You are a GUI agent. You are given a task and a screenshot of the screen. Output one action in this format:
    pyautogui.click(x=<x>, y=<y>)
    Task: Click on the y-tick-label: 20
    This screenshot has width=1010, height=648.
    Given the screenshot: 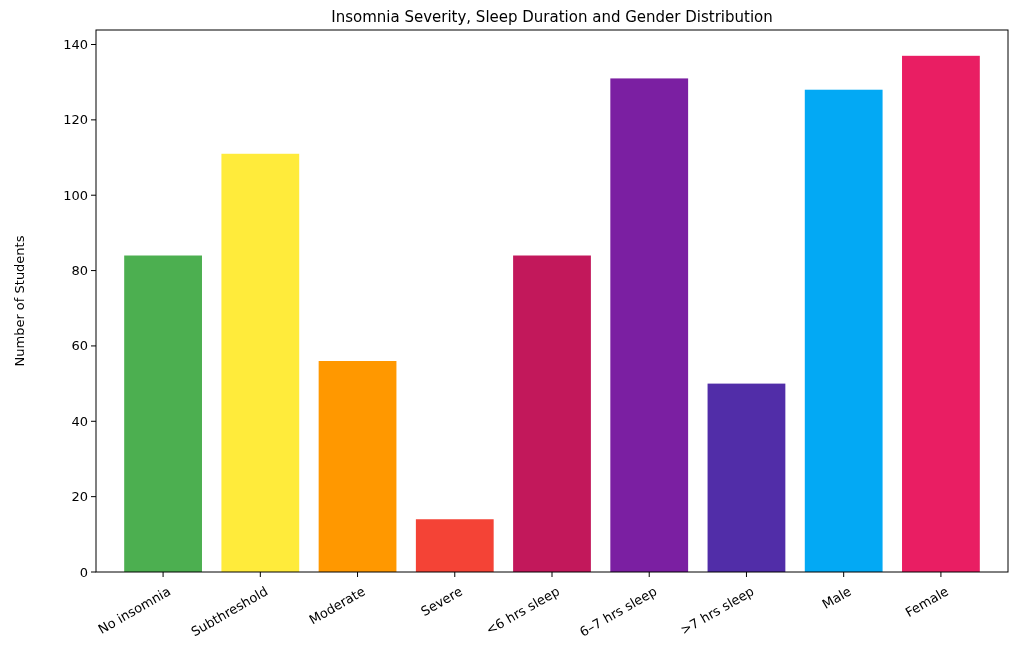 What is the action you would take?
    pyautogui.click(x=79, y=497)
    